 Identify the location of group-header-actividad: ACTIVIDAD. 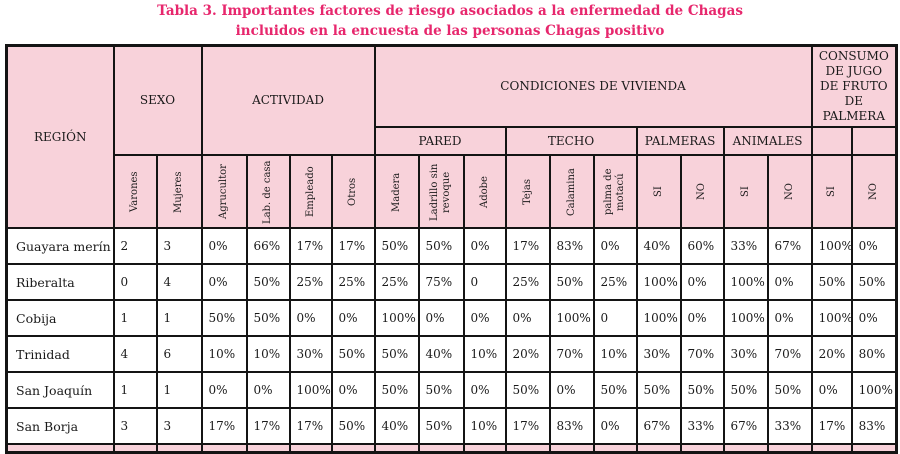
(288, 100).